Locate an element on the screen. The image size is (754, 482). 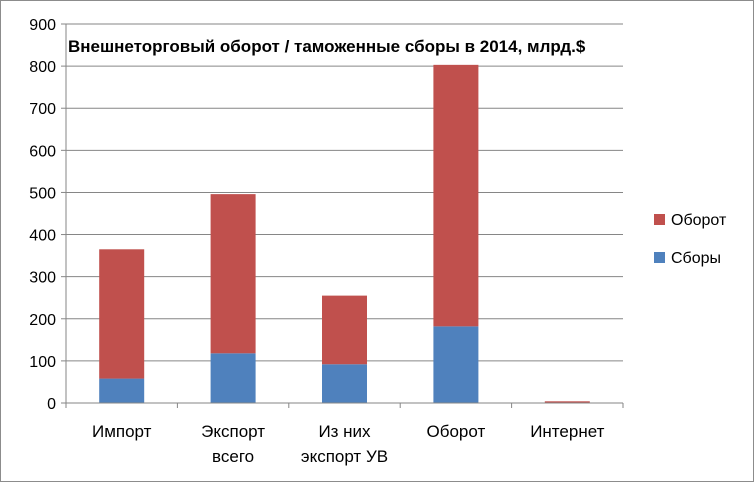
legend-label: Сборы is located at coordinates (696, 258).